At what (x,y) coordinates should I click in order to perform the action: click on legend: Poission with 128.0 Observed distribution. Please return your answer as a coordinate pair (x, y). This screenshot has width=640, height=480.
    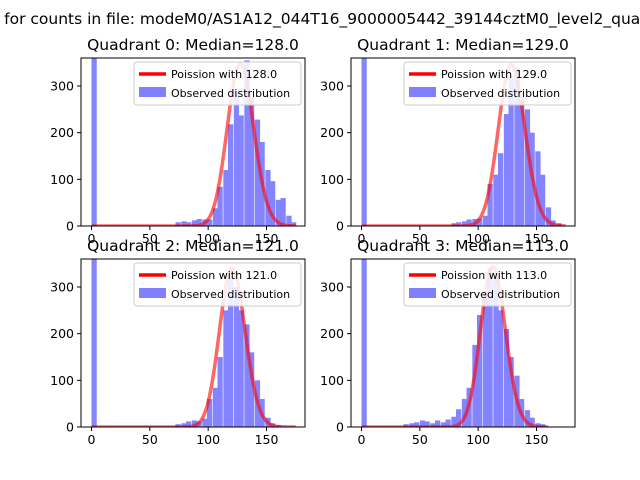
    Looking at the image, I should click on (217, 83).